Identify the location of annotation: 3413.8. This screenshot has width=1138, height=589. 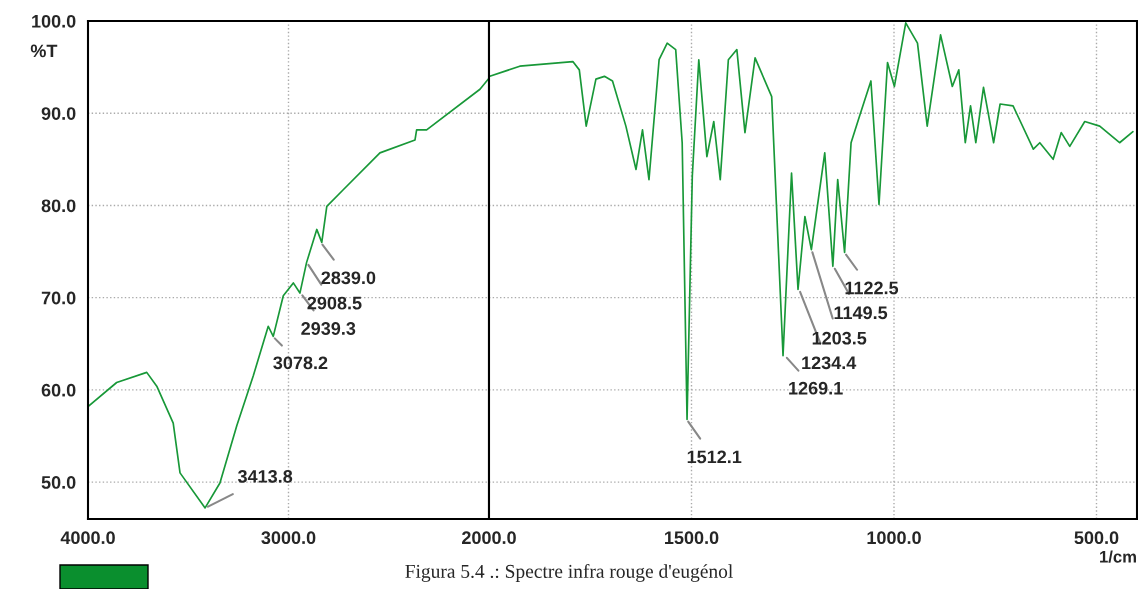
(265, 476).